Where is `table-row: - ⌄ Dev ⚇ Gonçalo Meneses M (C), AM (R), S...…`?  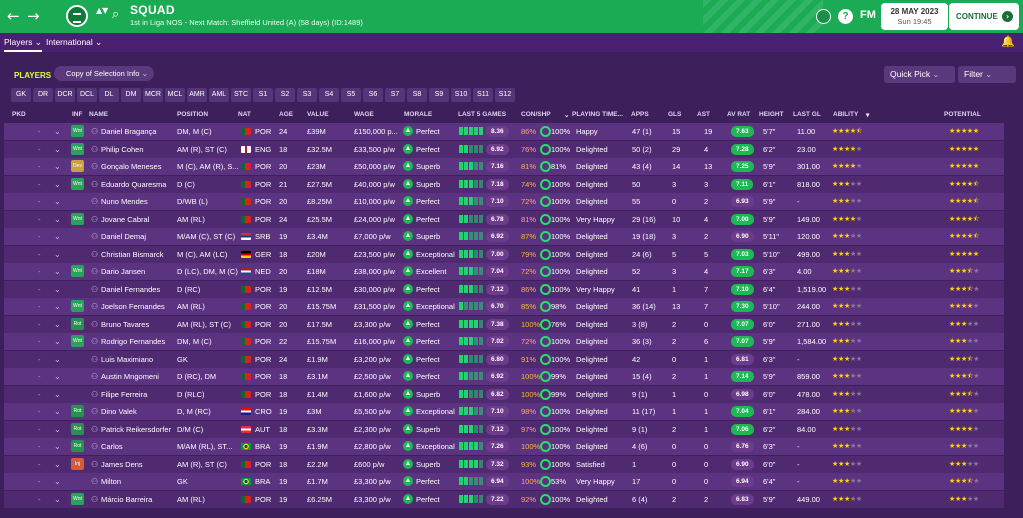 table-row: - ⌄ Dev ⚇ Gonçalo Meneses M (C), AM (R), S...… is located at coordinates (504, 166).